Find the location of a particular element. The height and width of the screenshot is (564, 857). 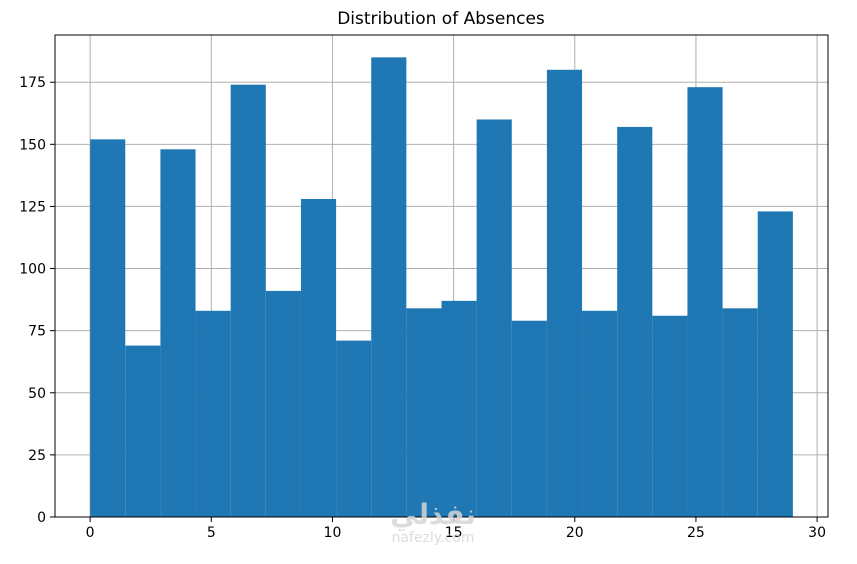

y-tick-label: 125 is located at coordinates (32, 207).